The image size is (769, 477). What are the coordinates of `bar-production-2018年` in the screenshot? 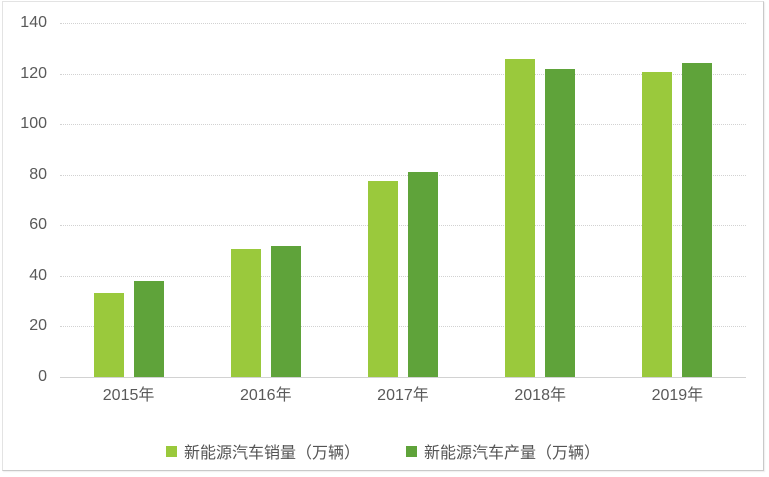 It's located at (560, 222).